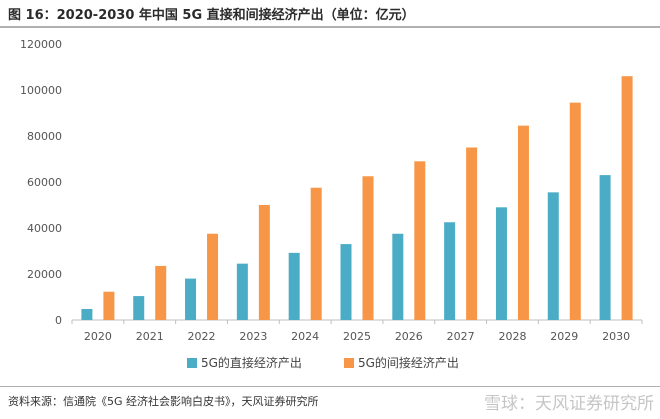 This screenshot has width=660, height=419. Describe the element at coordinates (253, 336) in the screenshot. I see `x-tick-label: 2023` at that location.